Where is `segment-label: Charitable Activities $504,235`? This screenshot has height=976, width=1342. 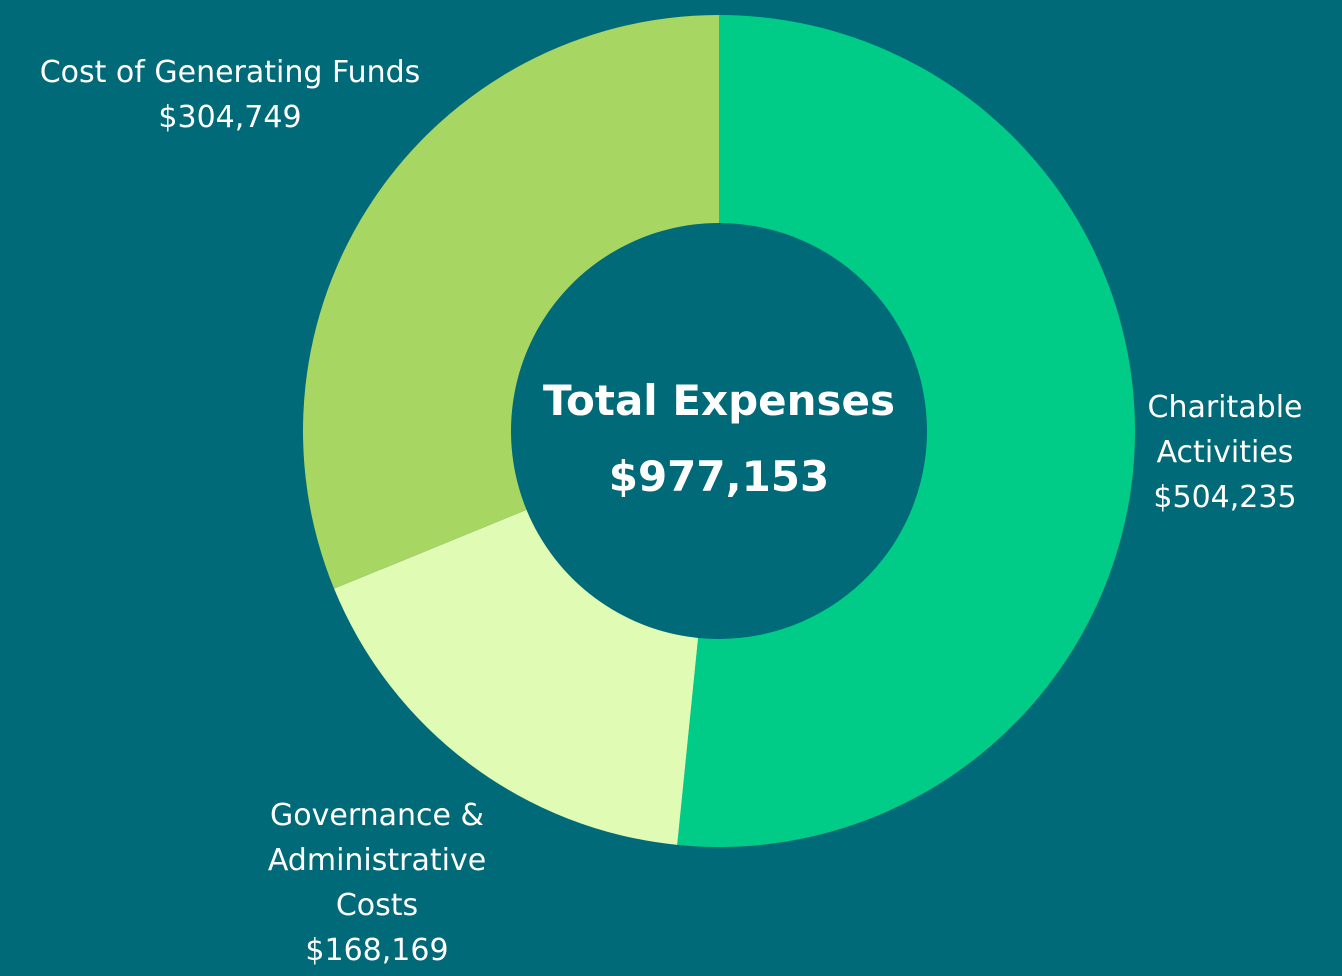 segment-label: Charitable Activities $504,235 is located at coordinates (1225, 452).